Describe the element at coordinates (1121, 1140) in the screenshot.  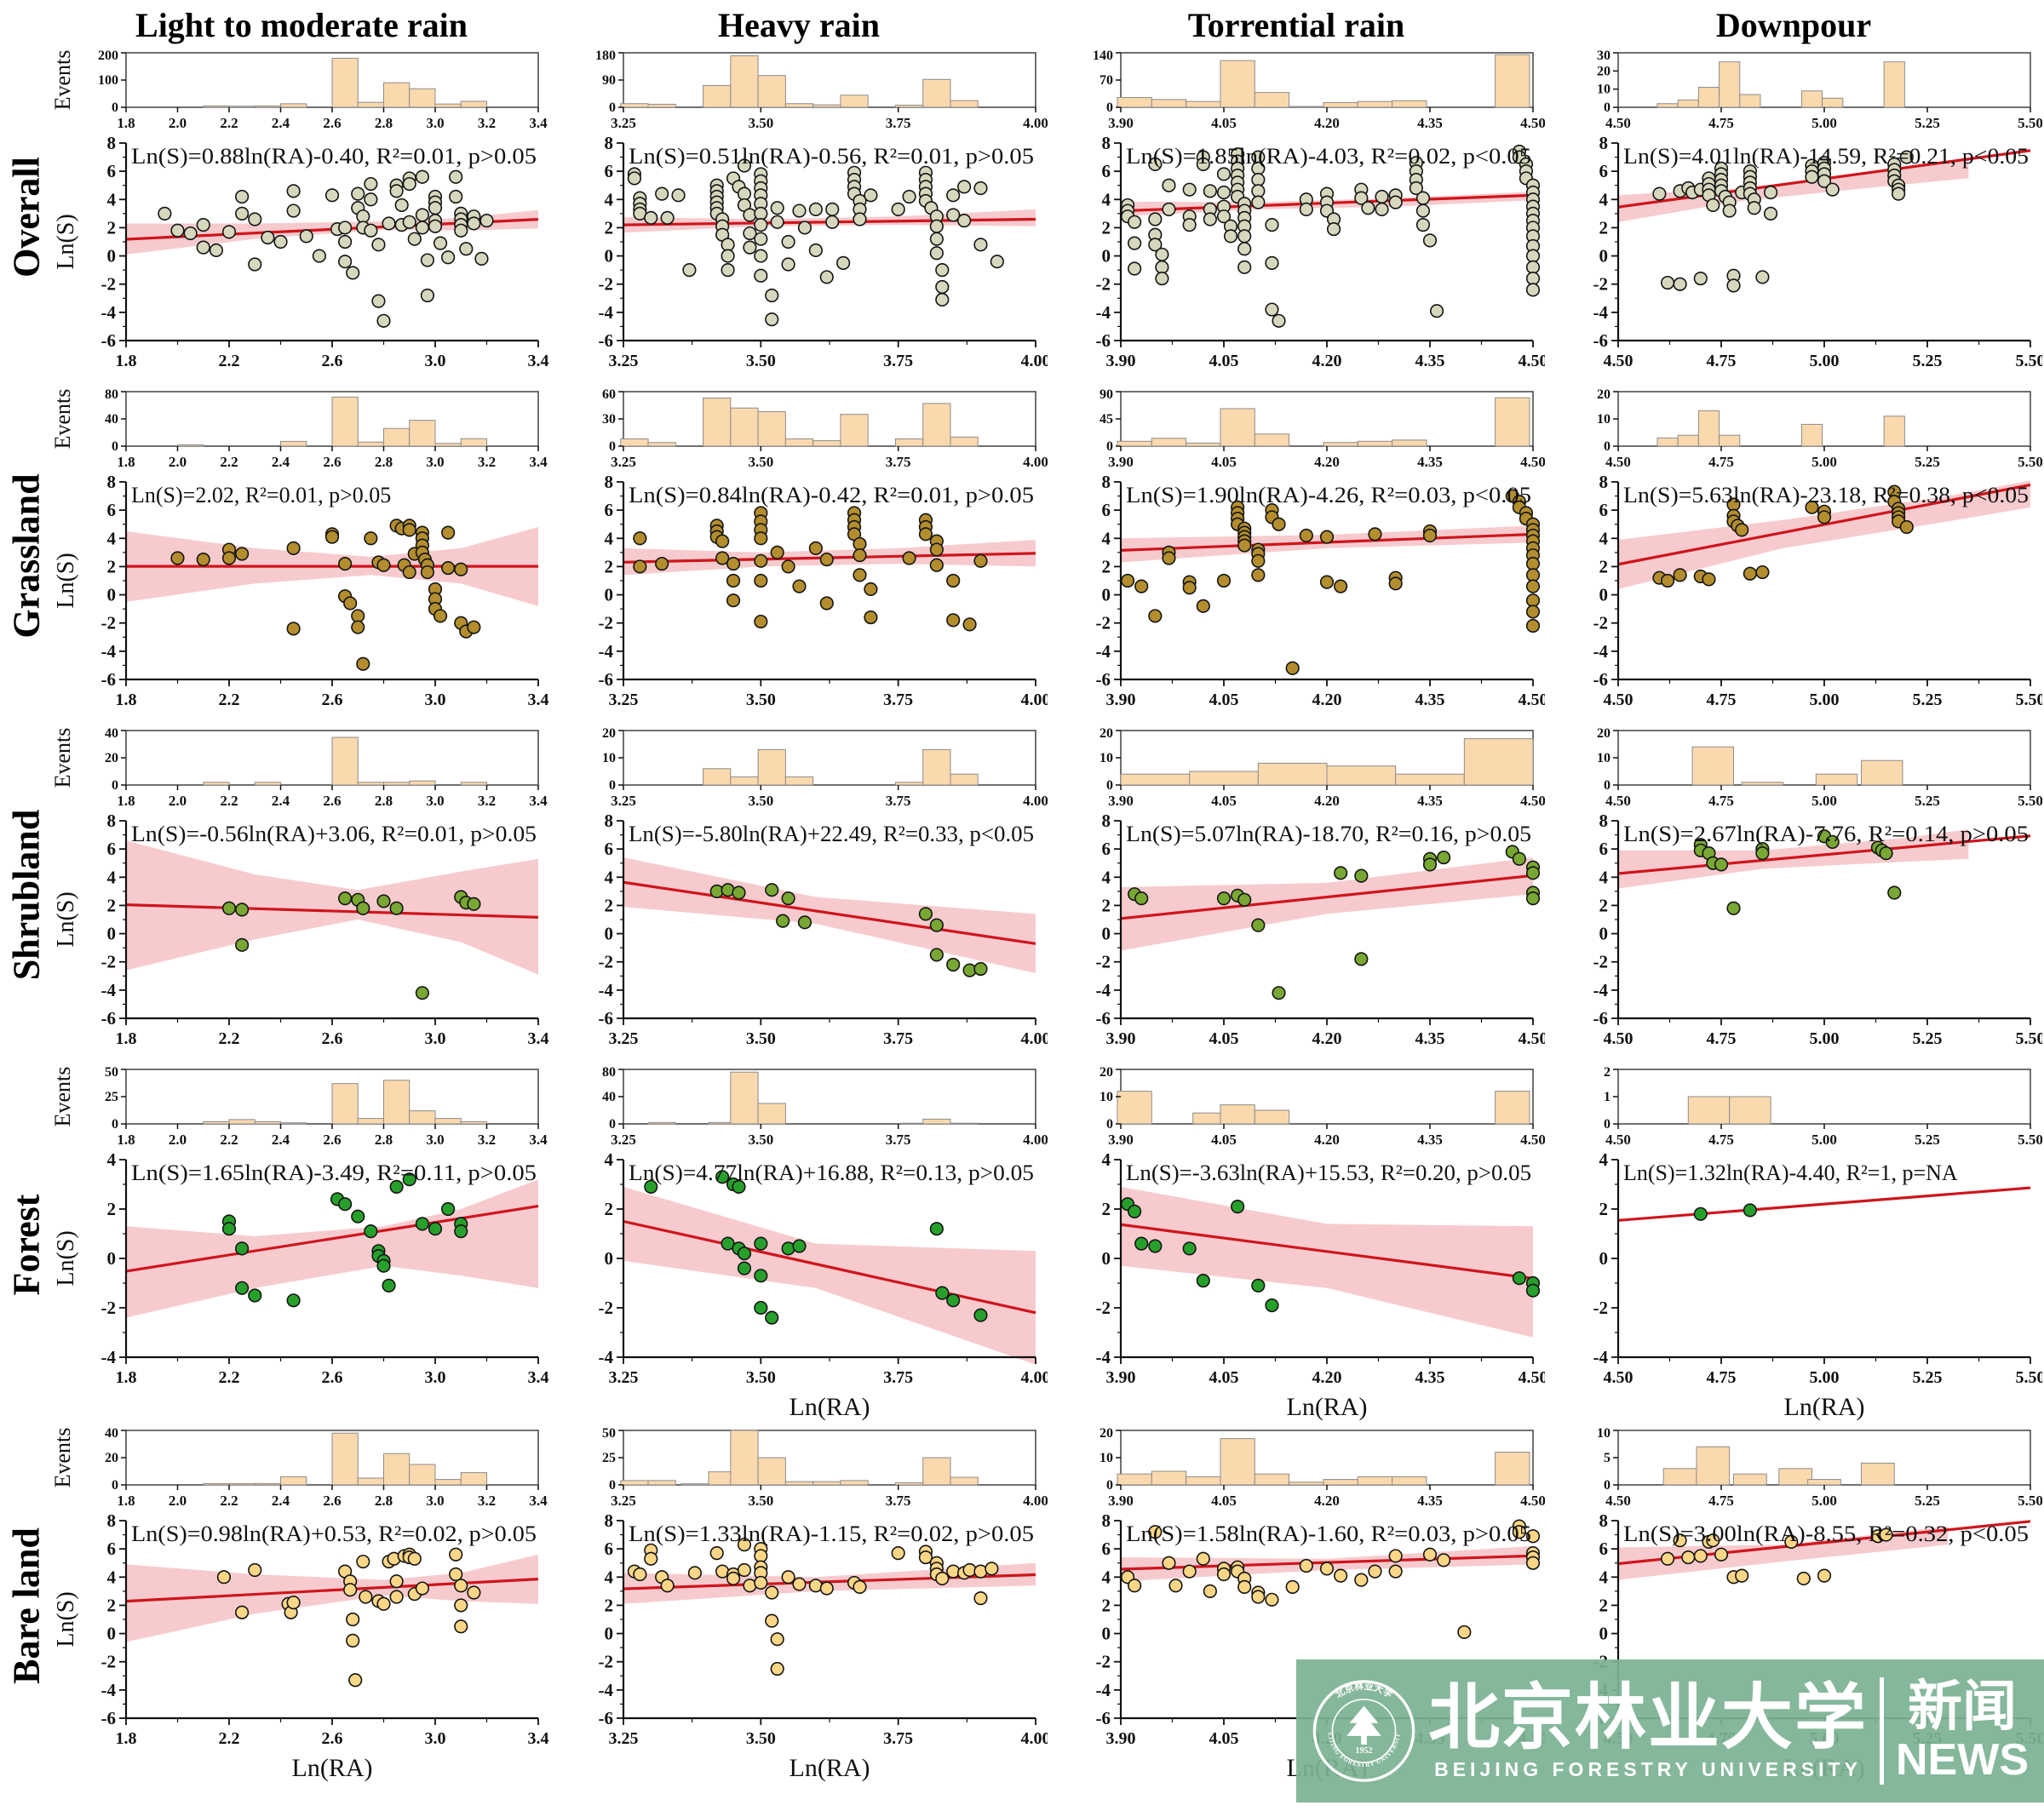
I see `svg-text: 3.90` at that location.